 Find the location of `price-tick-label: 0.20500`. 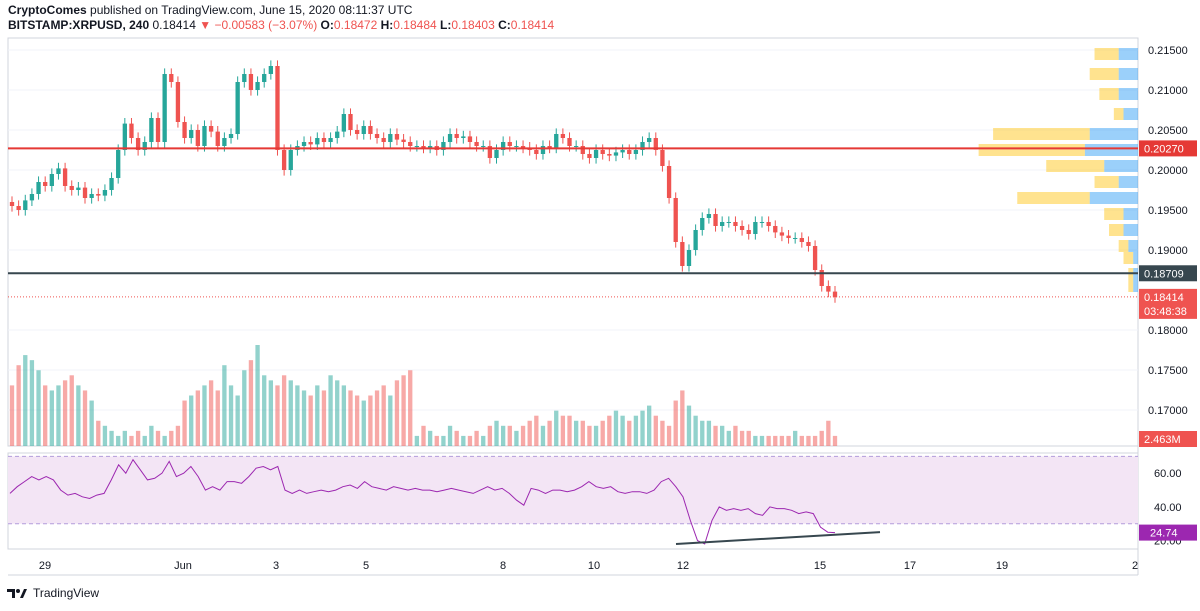

price-tick-label: 0.20500 is located at coordinates (1168, 131).